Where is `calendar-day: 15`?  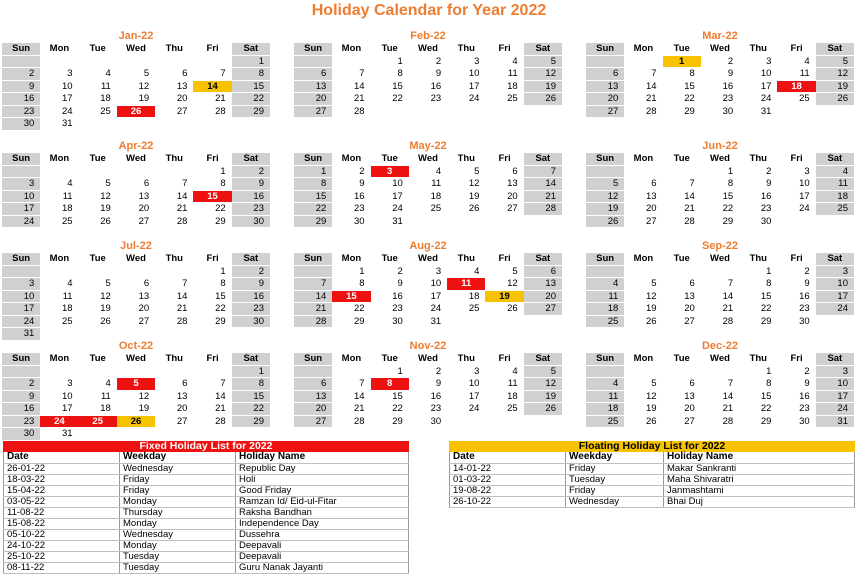
calendar-day: 15 is located at coordinates (681, 87).